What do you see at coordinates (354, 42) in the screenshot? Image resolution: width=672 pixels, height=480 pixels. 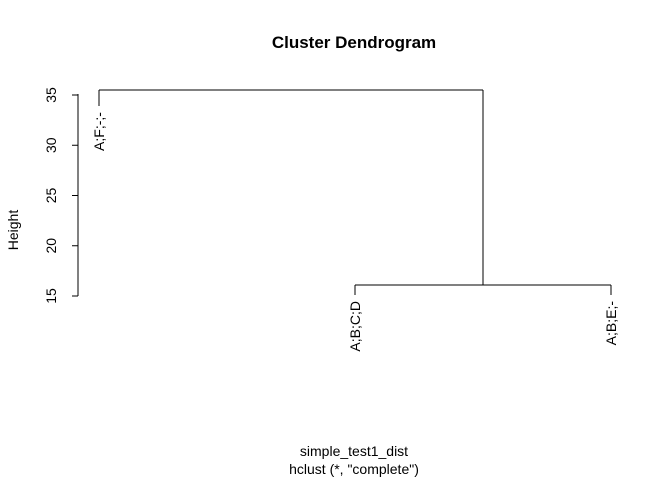 I see `chart-title: Cluster Dendrogram` at bounding box center [354, 42].